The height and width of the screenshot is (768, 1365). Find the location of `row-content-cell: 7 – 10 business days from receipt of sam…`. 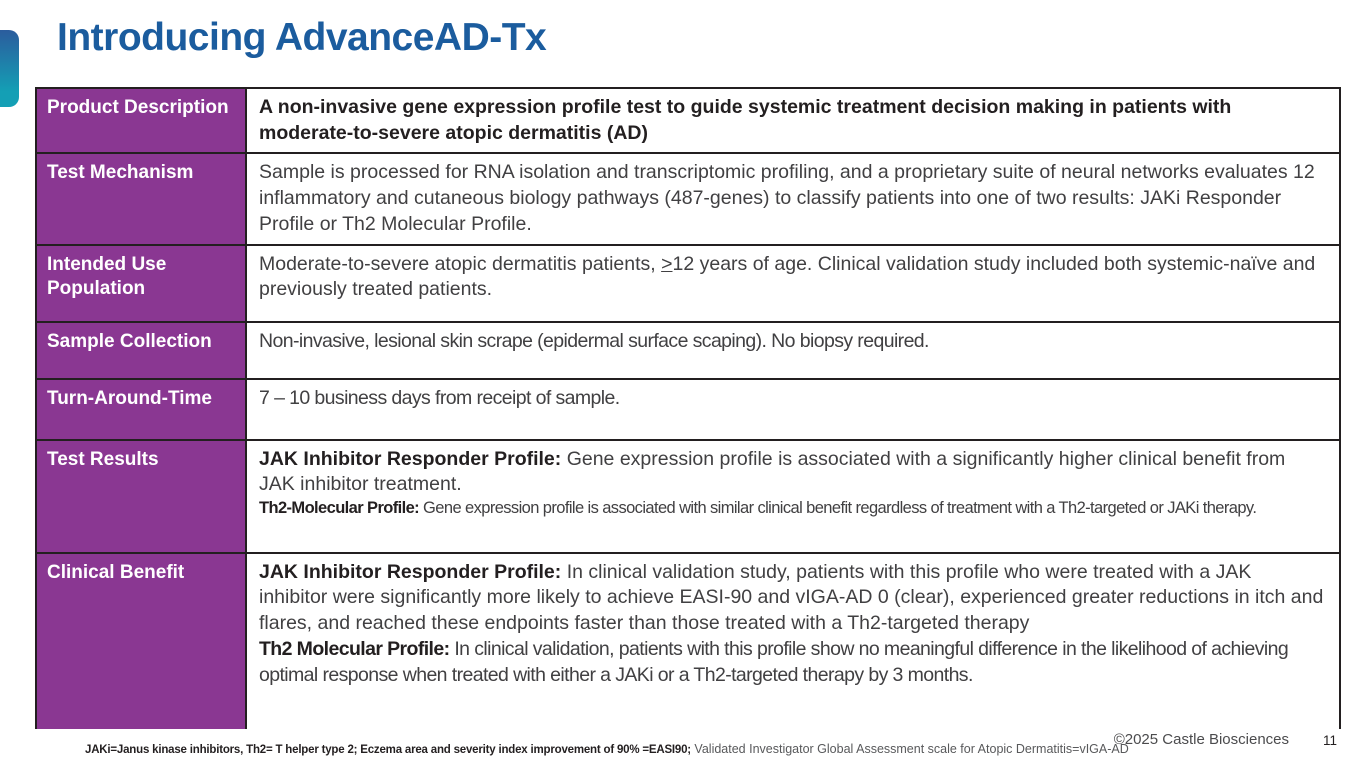

row-content-cell: 7 – 10 business days from receipt of sam… is located at coordinates (793, 409).